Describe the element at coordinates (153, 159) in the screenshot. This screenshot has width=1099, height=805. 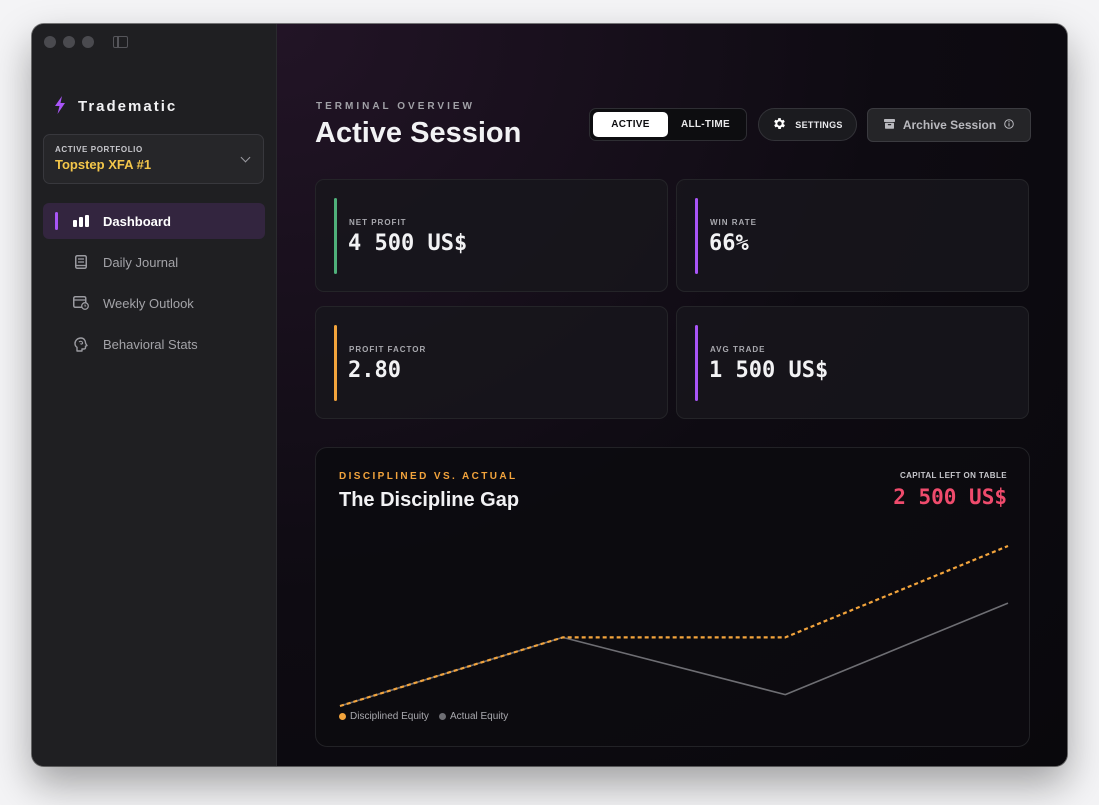
I see `portfolio-selector: ACTIVE PORTFOLIO Topstep XFA #1` at that location.